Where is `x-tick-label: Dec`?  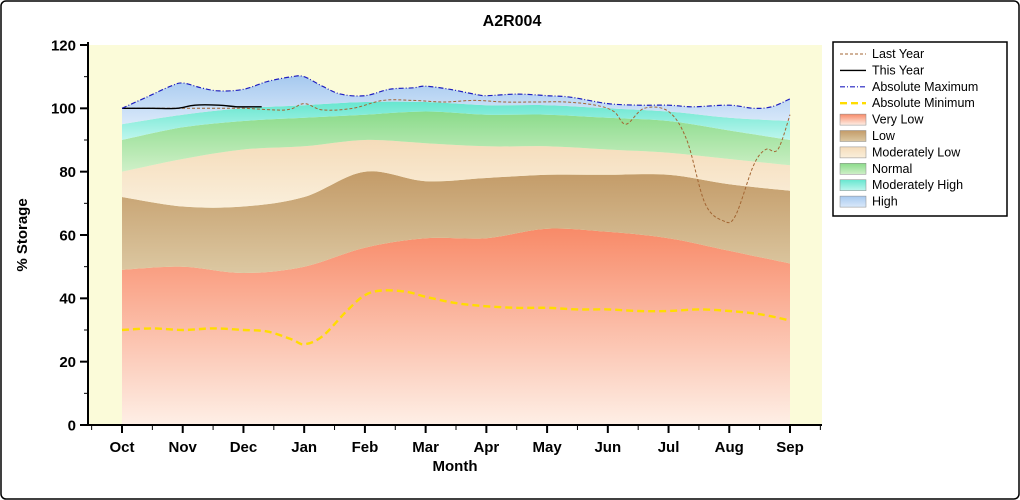
x-tick-label: Dec is located at coordinates (244, 447).